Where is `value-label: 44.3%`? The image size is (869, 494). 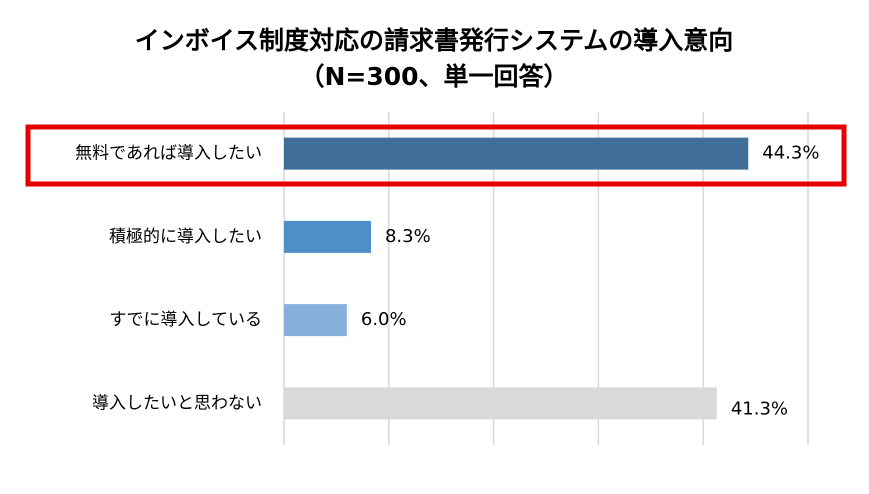
value-label: 44.3% is located at coordinates (790, 153).